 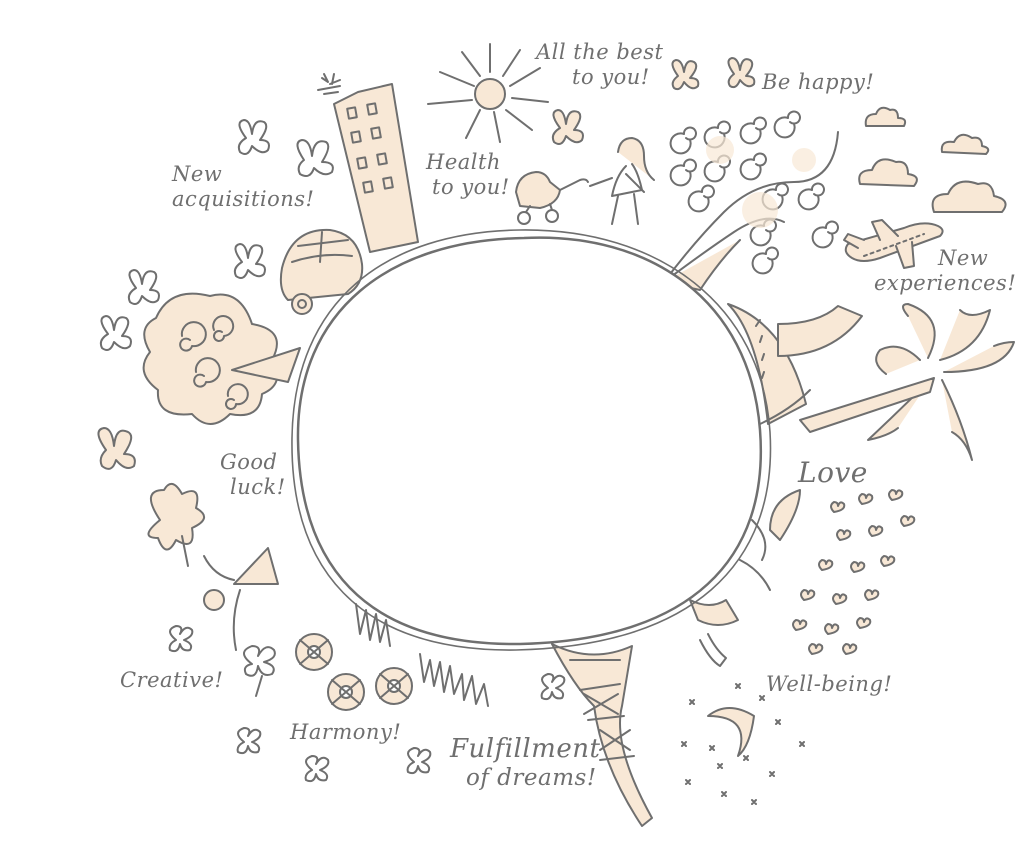 What do you see at coordinates (552, 198) in the screenshot?
I see `pram-icon` at bounding box center [552, 198].